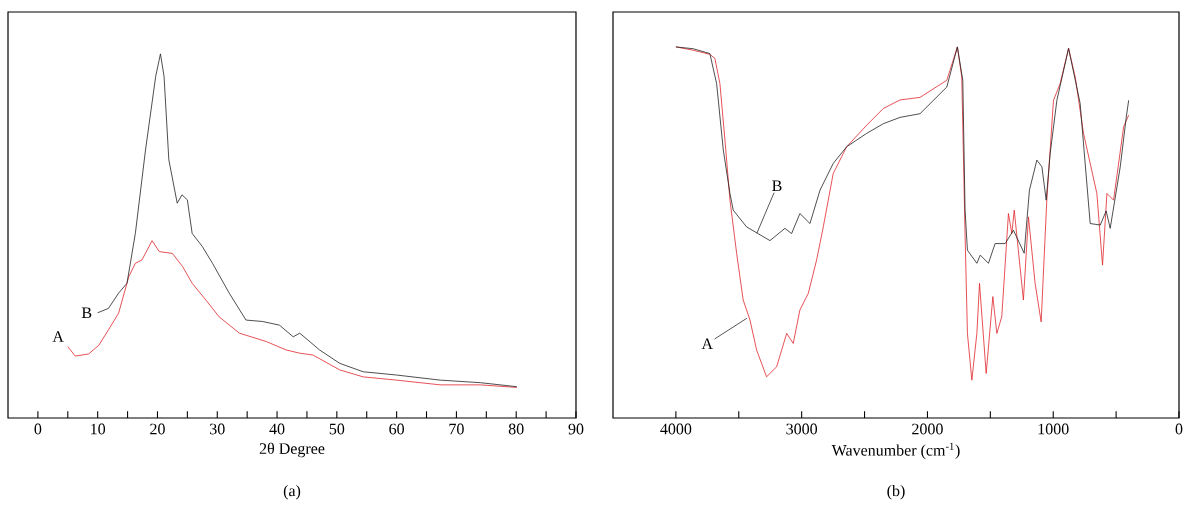  I want to click on x-tick-label: 20, so click(157, 429).